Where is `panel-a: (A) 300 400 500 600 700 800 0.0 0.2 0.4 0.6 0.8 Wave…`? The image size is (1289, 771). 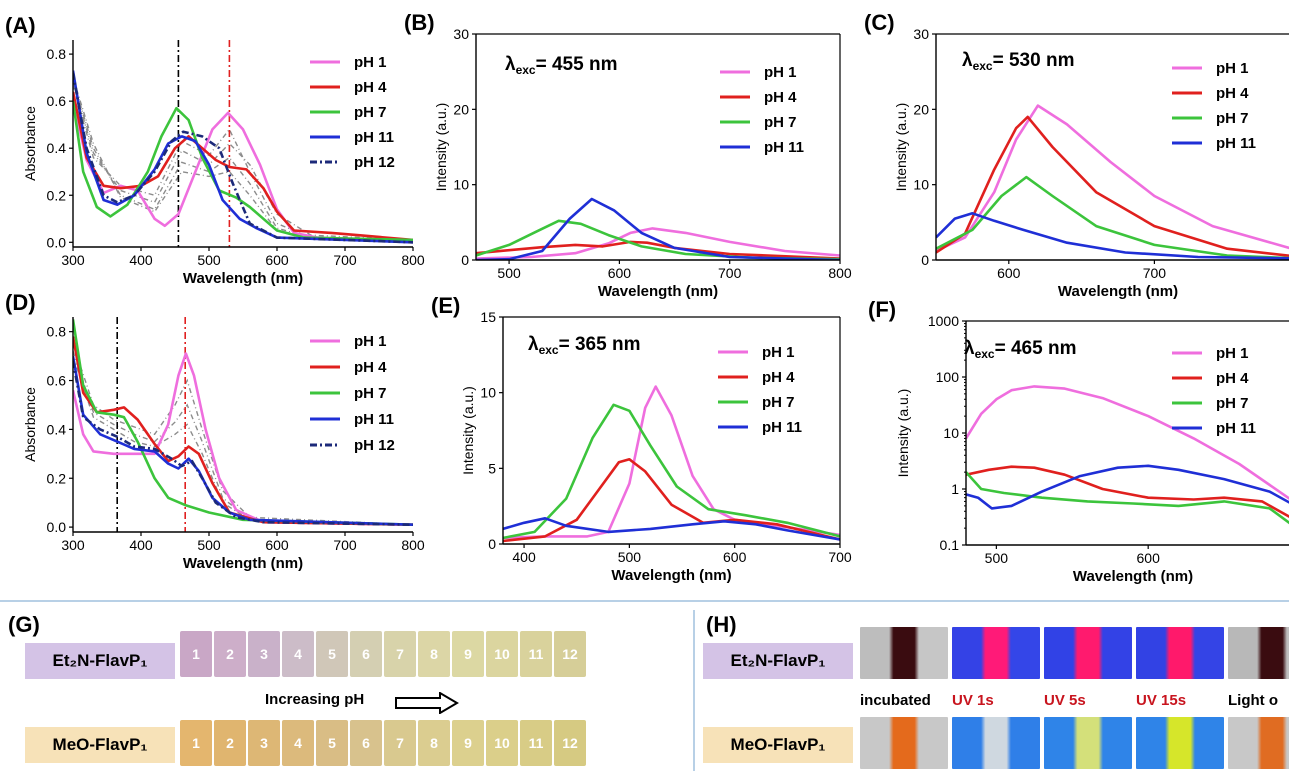
panel-a: (A) 300 400 500 600 700 800 0.0 0.2 0.4 0.6 0.8 Wave… is located at coordinates (215, 150).